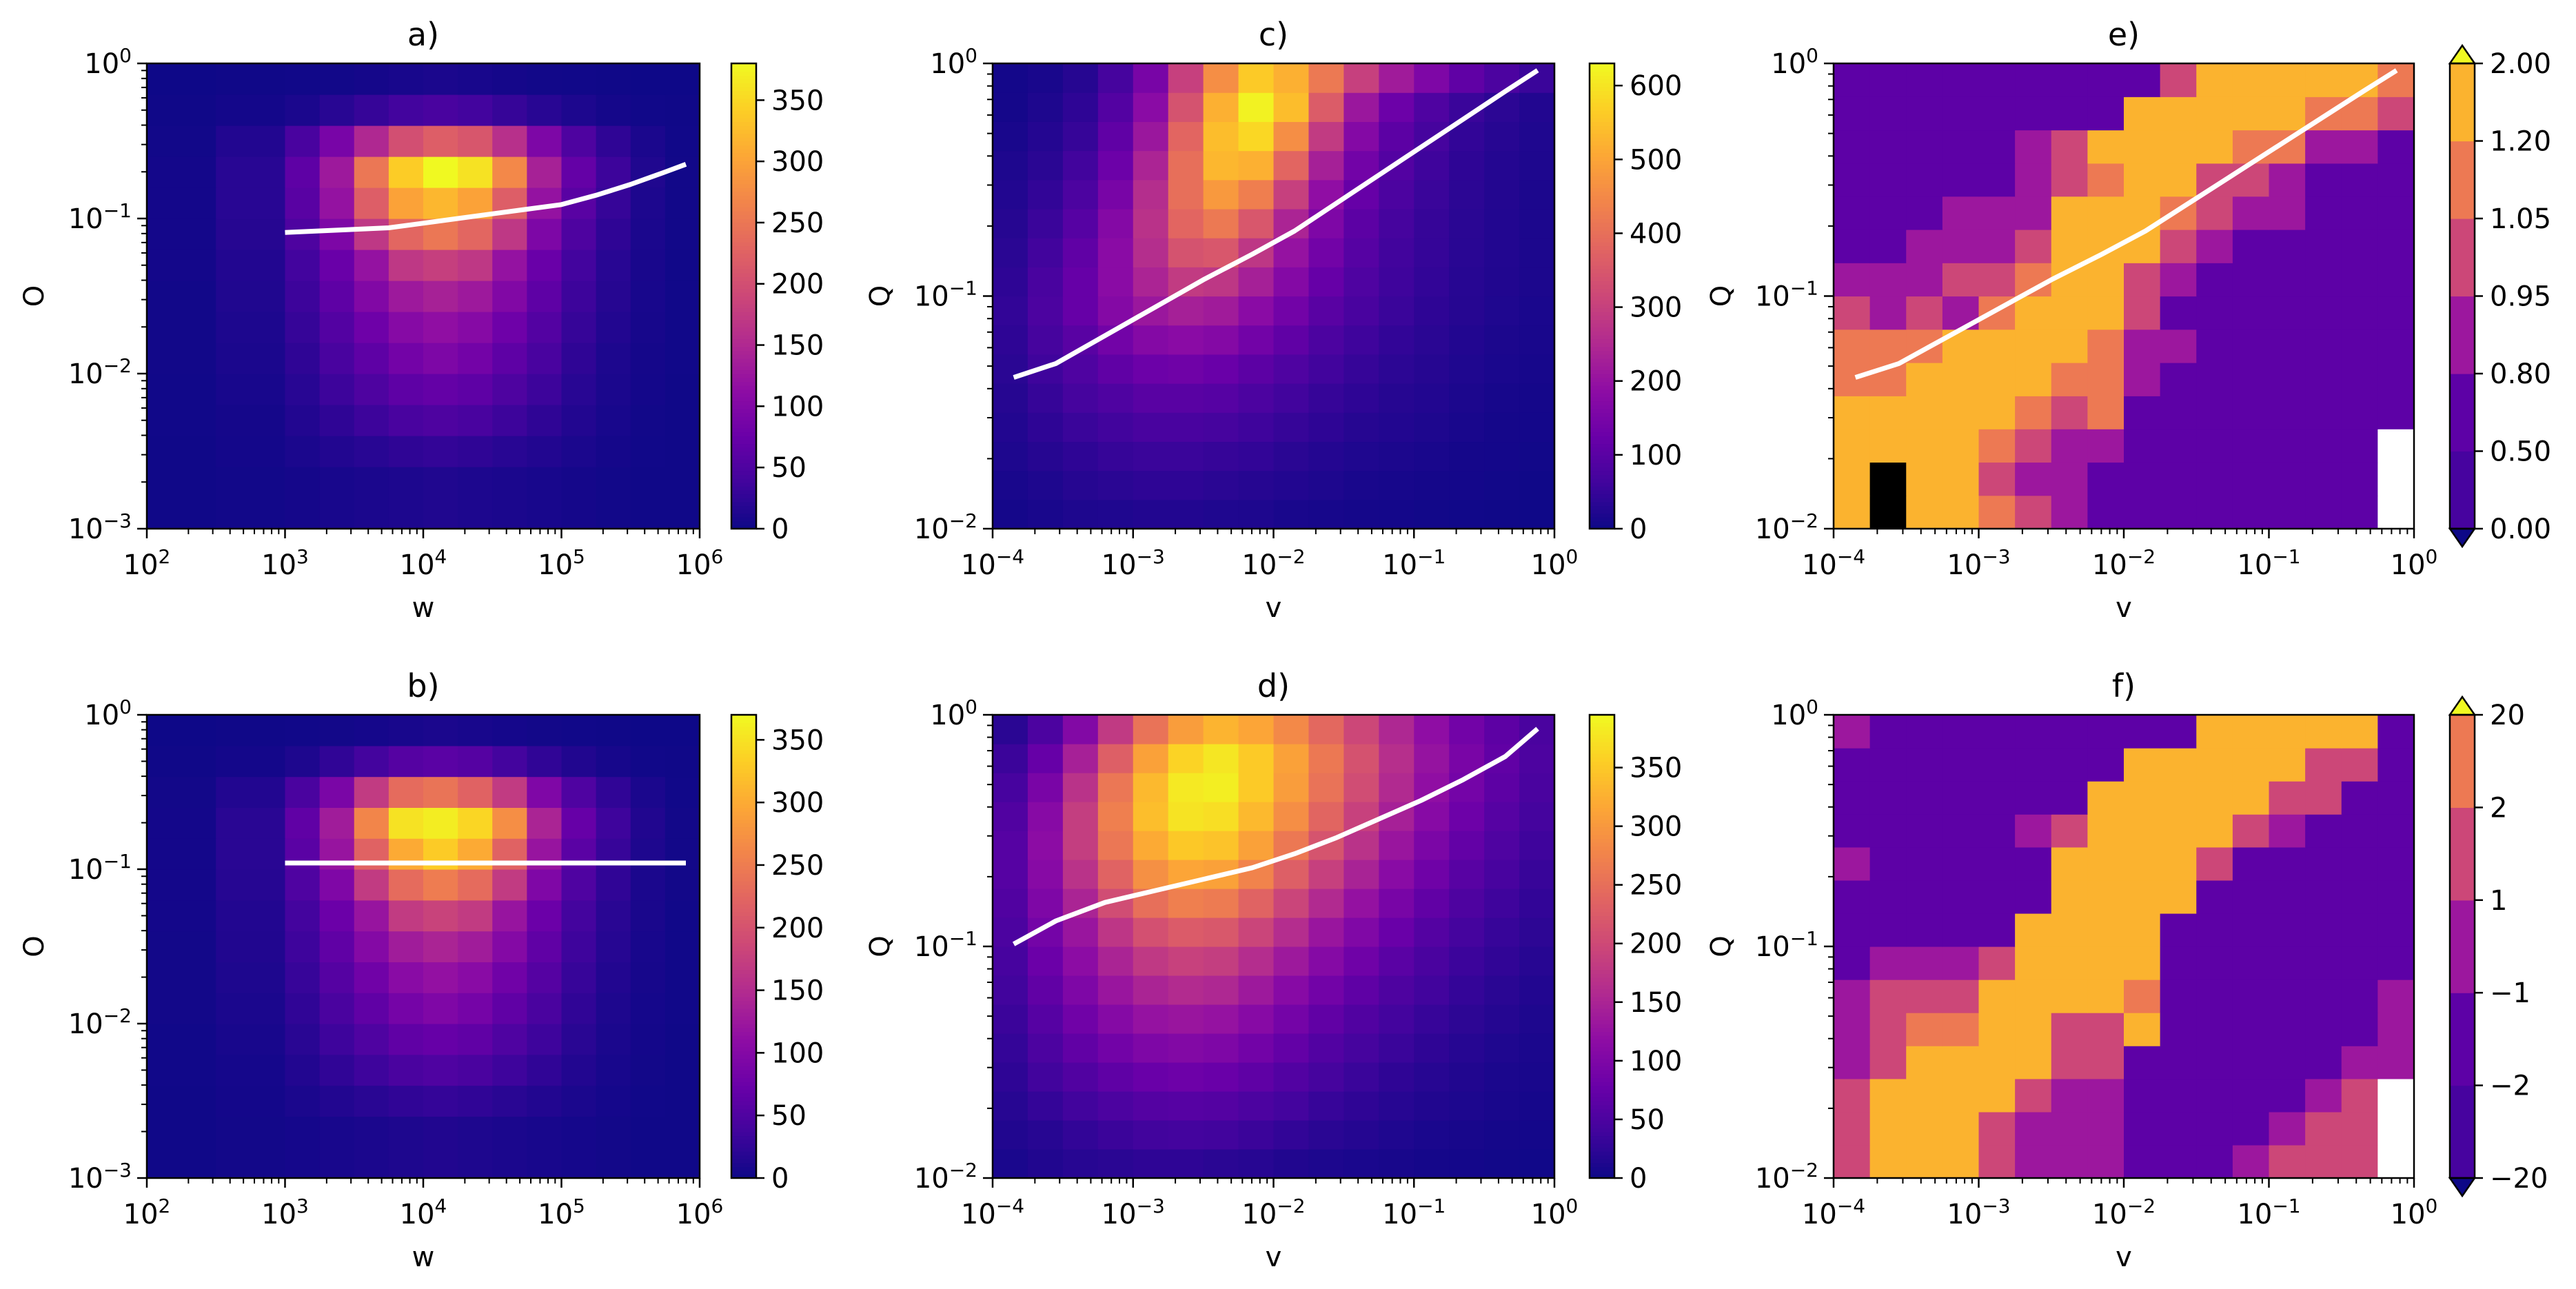 This screenshot has width=2576, height=1289. What do you see at coordinates (945, 527) in the screenshot?
I see `y-tick-label: 10⁻²` at bounding box center [945, 527].